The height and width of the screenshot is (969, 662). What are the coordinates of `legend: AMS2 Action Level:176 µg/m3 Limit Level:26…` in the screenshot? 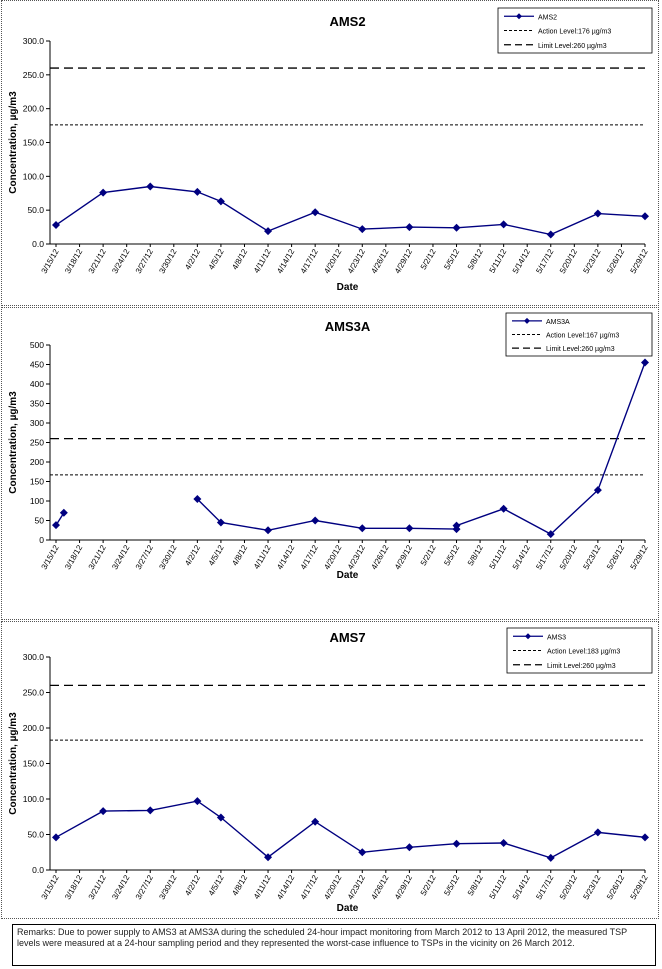 It's located at (575, 30).